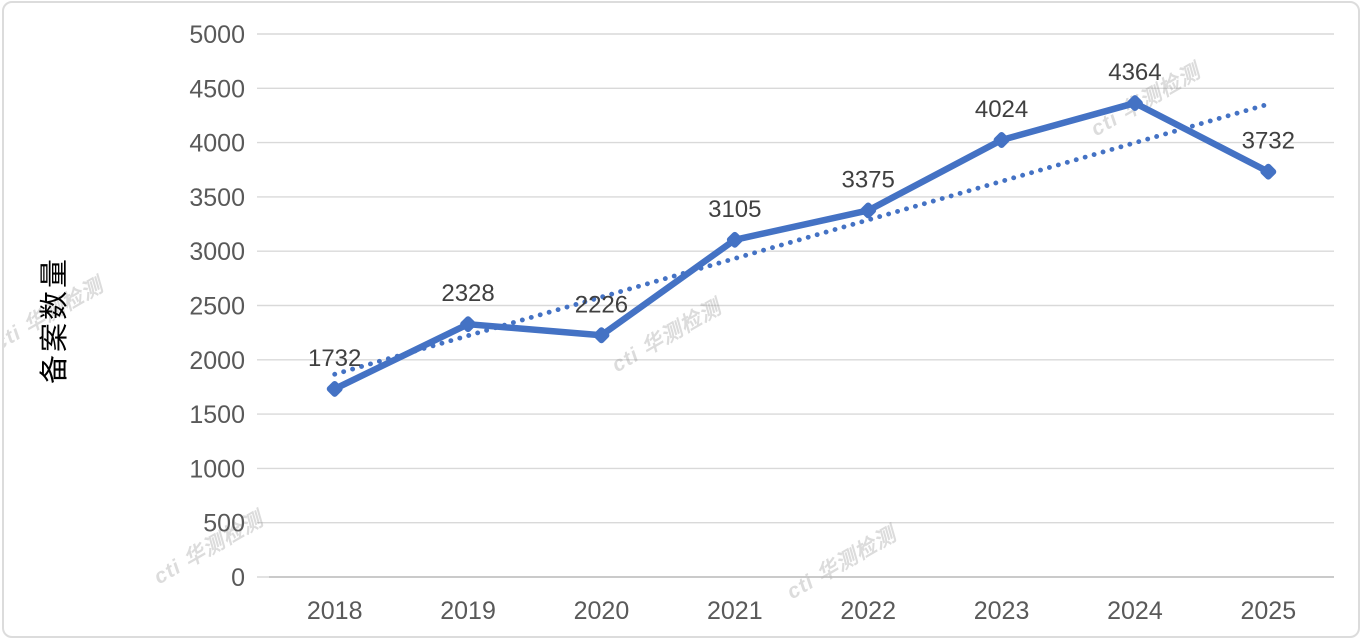 The height and width of the screenshot is (642, 1364). What do you see at coordinates (217, 35) in the screenshot?
I see `y-tick-label: 5000` at bounding box center [217, 35].